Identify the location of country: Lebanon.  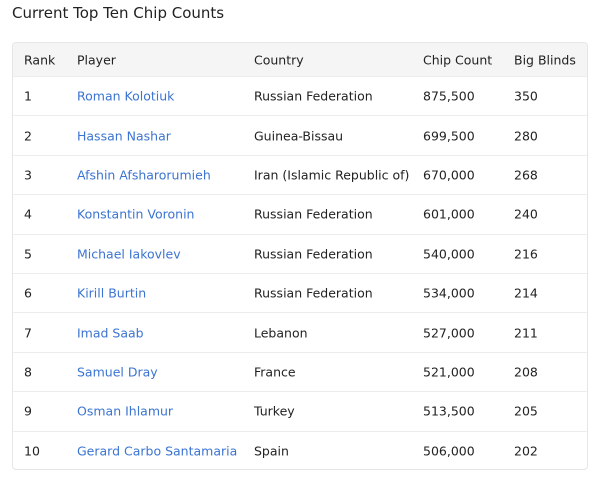
(281, 333).